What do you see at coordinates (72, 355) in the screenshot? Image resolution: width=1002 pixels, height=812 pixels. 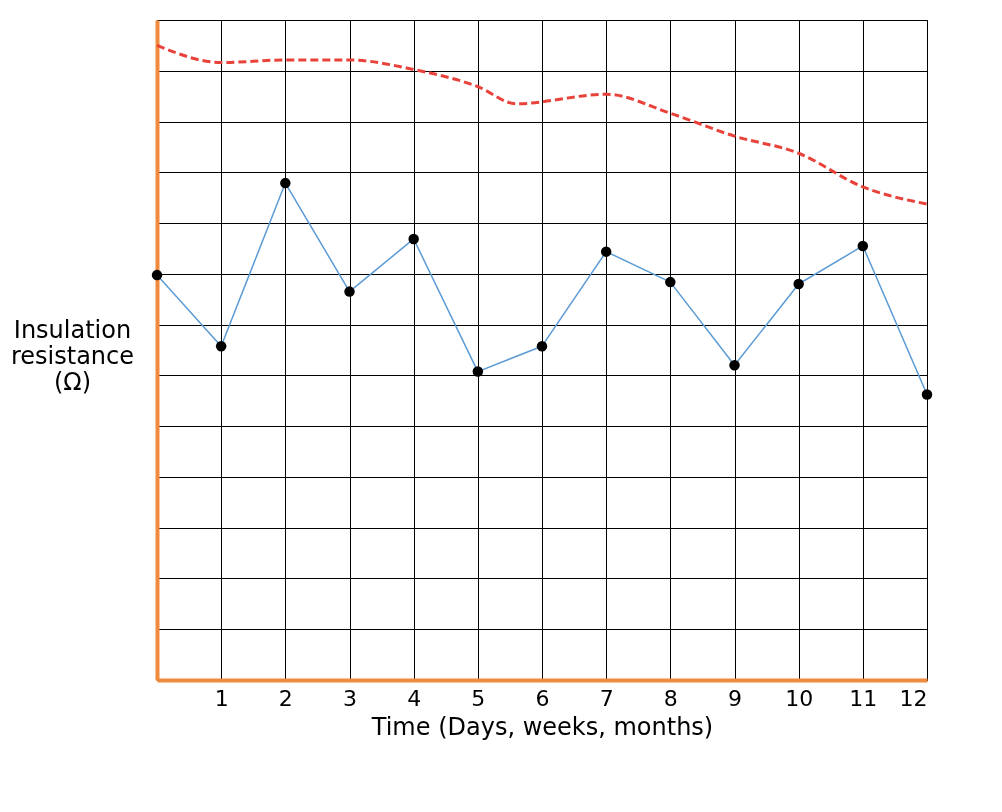 I see `y-axis-title: Insulation resistance (Ω)` at bounding box center [72, 355].